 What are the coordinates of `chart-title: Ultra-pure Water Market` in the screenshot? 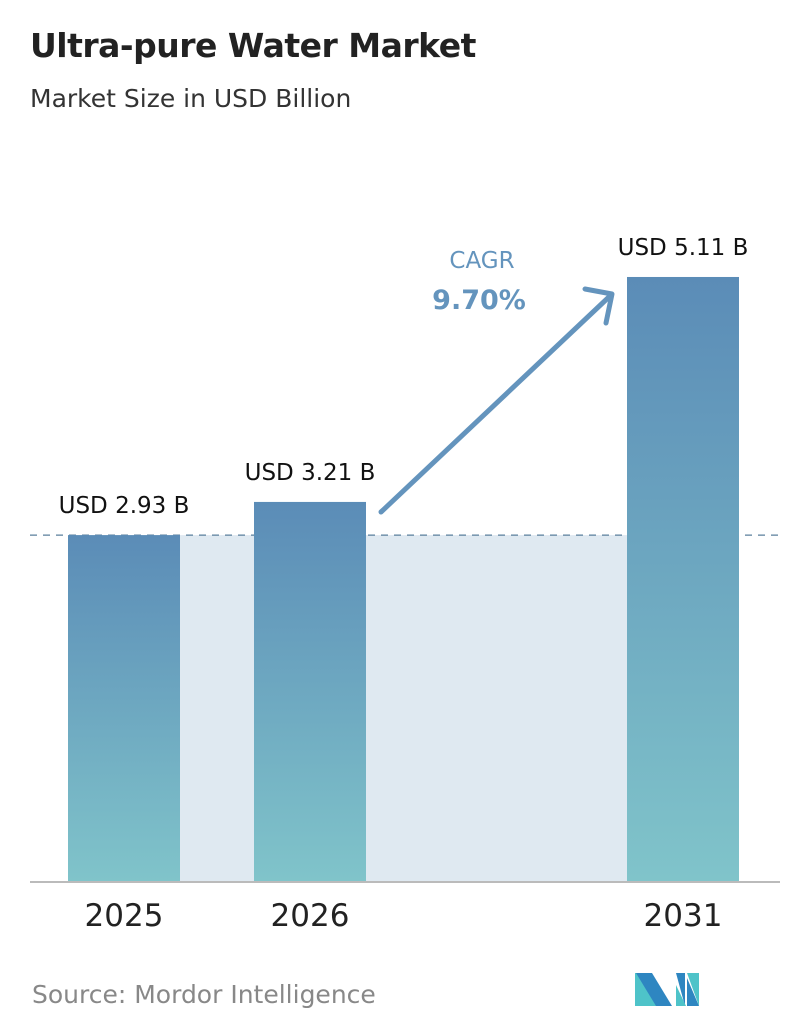 It's located at (253, 45).